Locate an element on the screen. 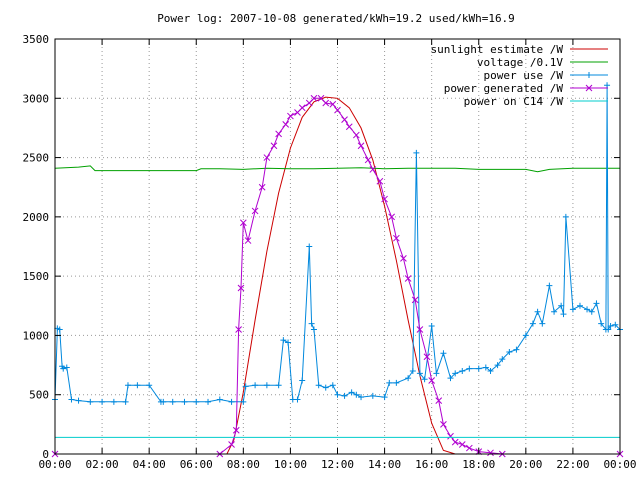 This screenshot has height=480, width=640. x-tick-label: 18:00 is located at coordinates (478, 464).